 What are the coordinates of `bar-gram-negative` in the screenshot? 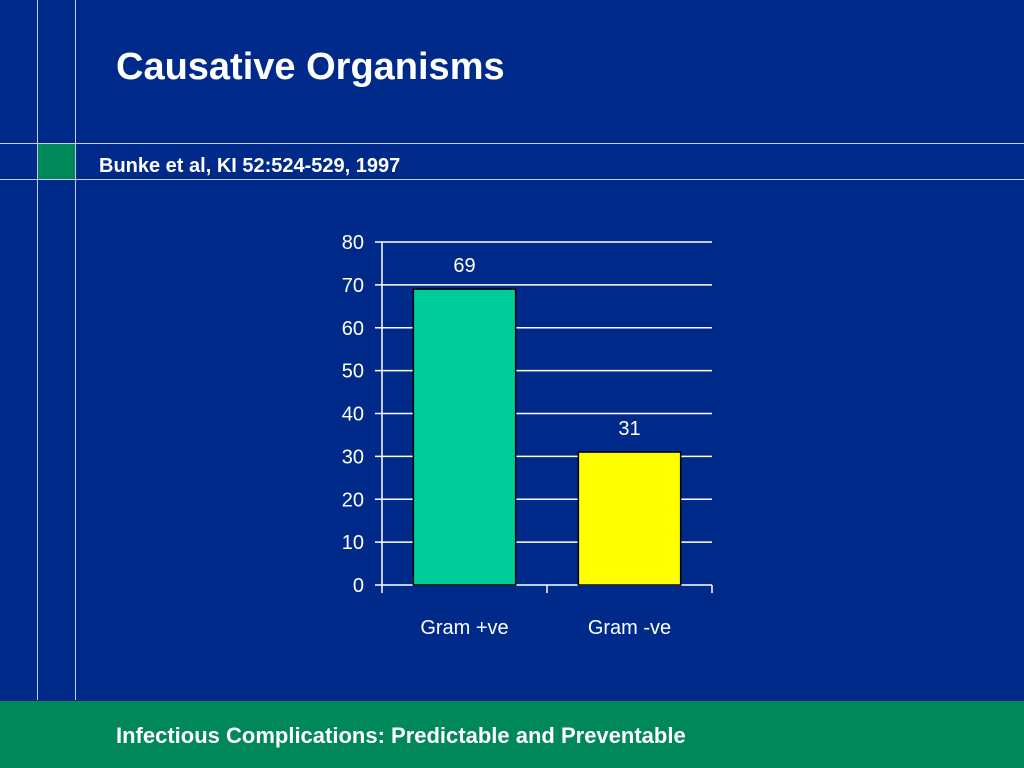 It's located at (629, 518).